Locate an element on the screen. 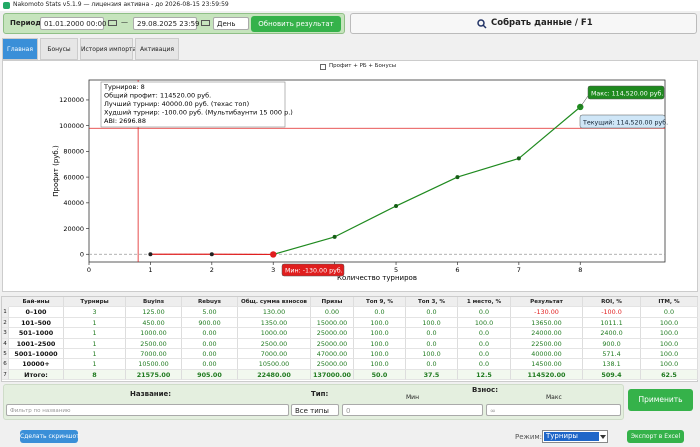  name-input: Фильтр по названию is located at coordinates (147, 410).